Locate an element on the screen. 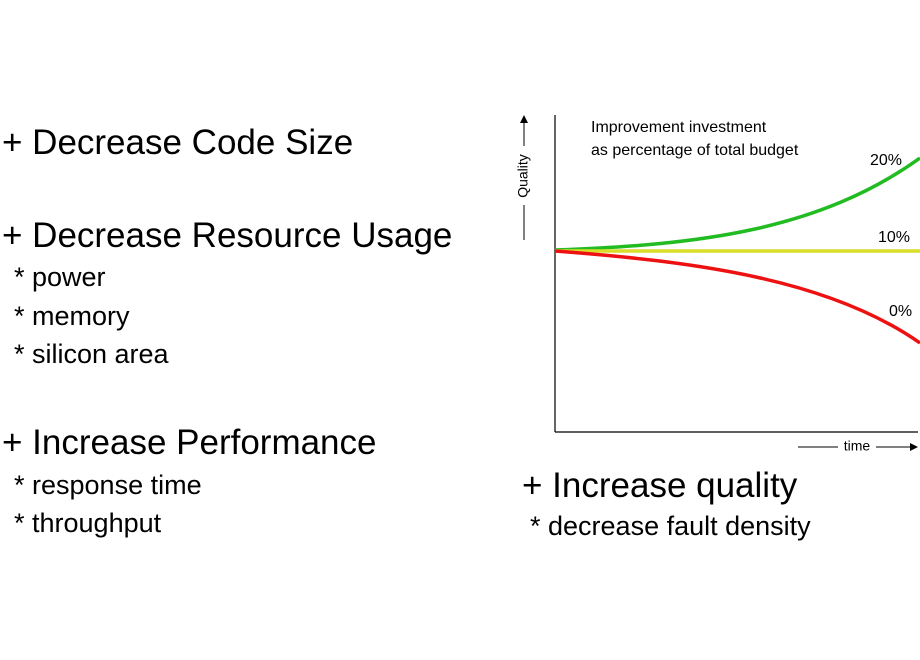 Image resolution: width=920 pixels, height=660 pixels. curve-label-0-percent: 0% is located at coordinates (900, 311).